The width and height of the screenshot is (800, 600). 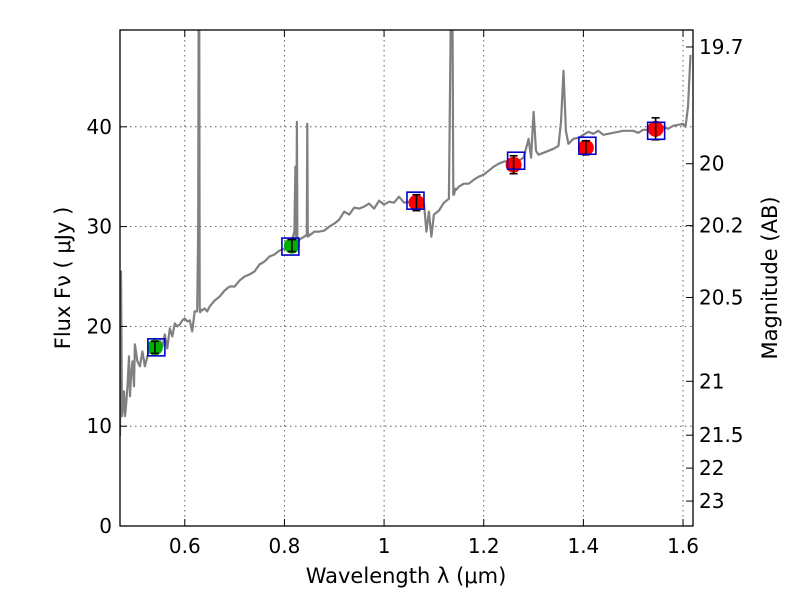 What do you see at coordinates (721, 47) in the screenshot?
I see `magnitude-tick-label: 19.7` at bounding box center [721, 47].